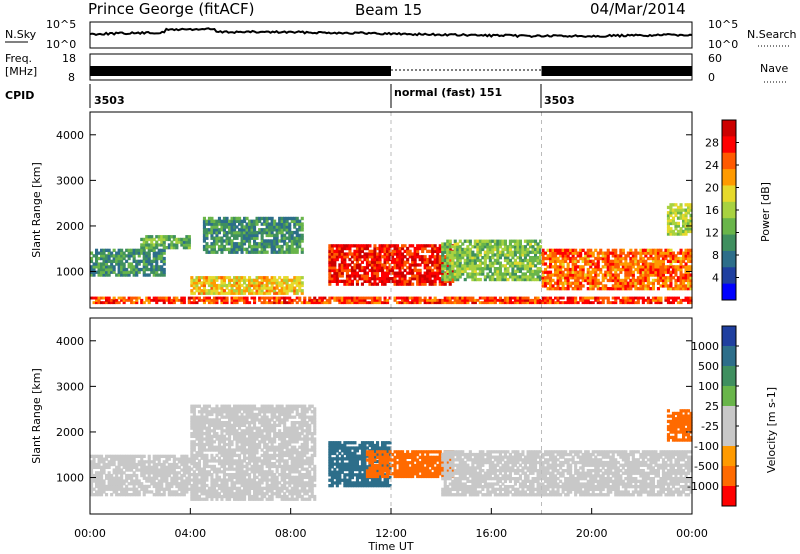 This screenshot has height=554, width=800. Describe the element at coordinates (668, 223) in the screenshot. I see `power-cell-r8` at that location.